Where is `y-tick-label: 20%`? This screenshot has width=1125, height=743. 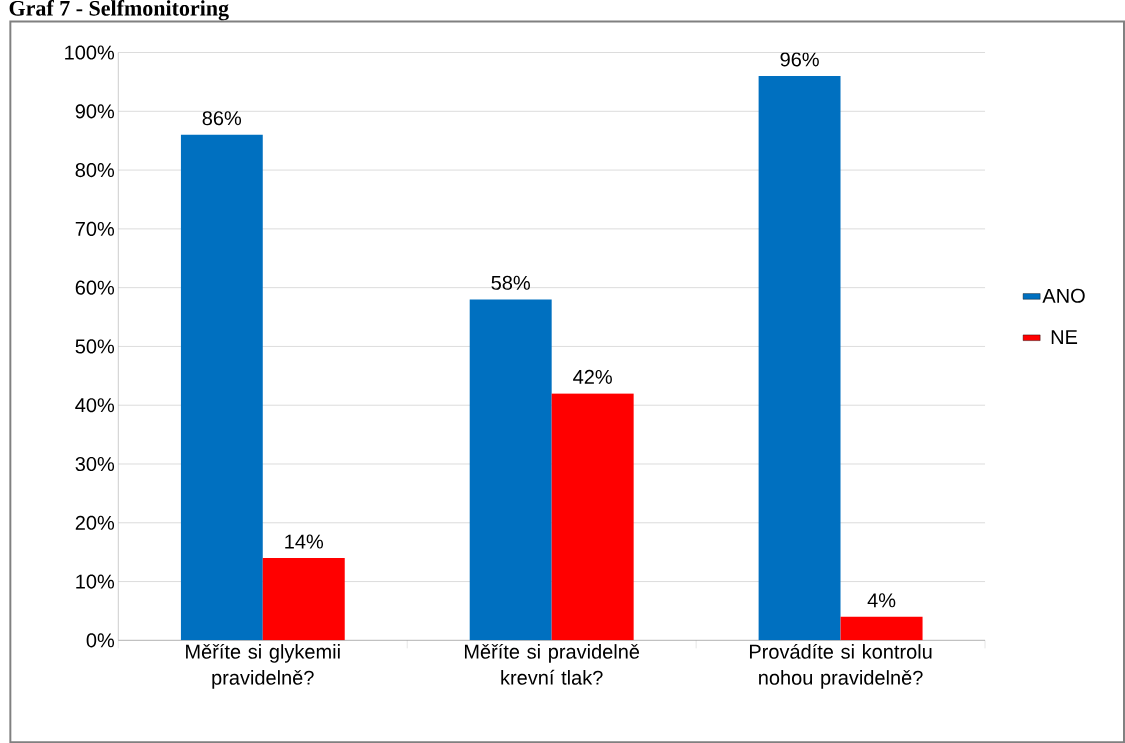 y-tick-label: 20% is located at coordinates (95, 522).